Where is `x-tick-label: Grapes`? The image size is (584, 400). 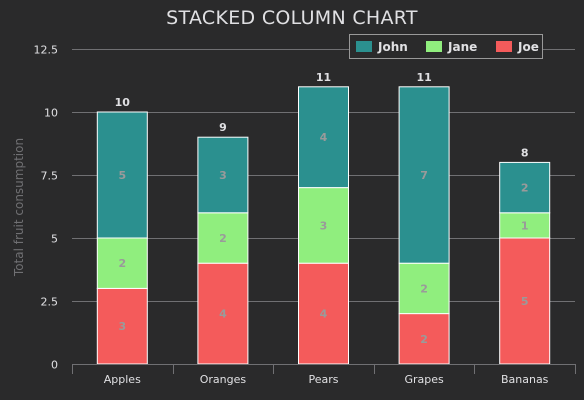 x-tick-label: Grapes is located at coordinates (424, 379).